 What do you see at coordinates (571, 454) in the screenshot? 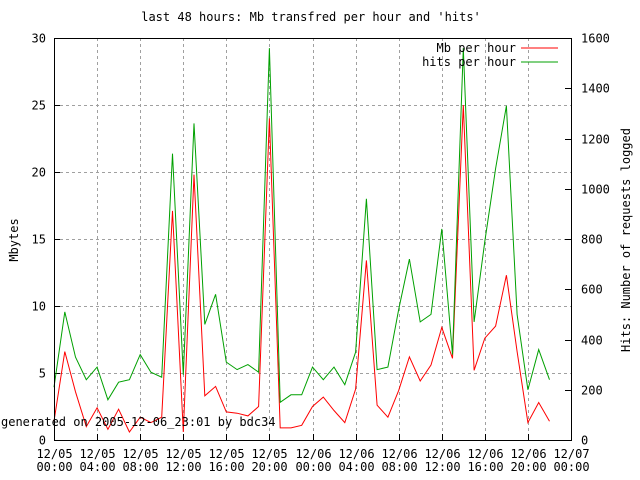
I see `x-tick-date: 12/07` at bounding box center [571, 454].